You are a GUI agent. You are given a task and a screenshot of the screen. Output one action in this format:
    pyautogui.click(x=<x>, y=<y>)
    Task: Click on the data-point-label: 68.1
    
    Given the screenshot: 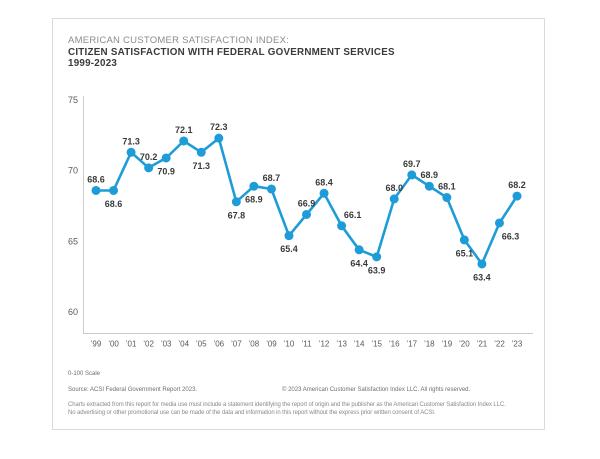 What is the action you would take?
    pyautogui.click(x=447, y=187)
    